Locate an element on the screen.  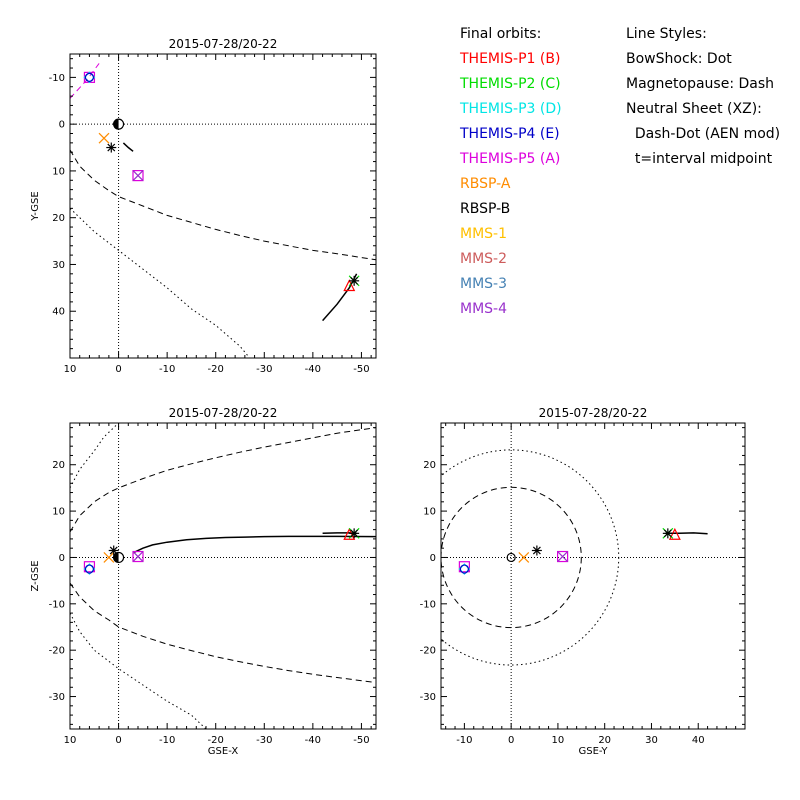
x-tick-label: -40 is located at coordinates (313, 369).